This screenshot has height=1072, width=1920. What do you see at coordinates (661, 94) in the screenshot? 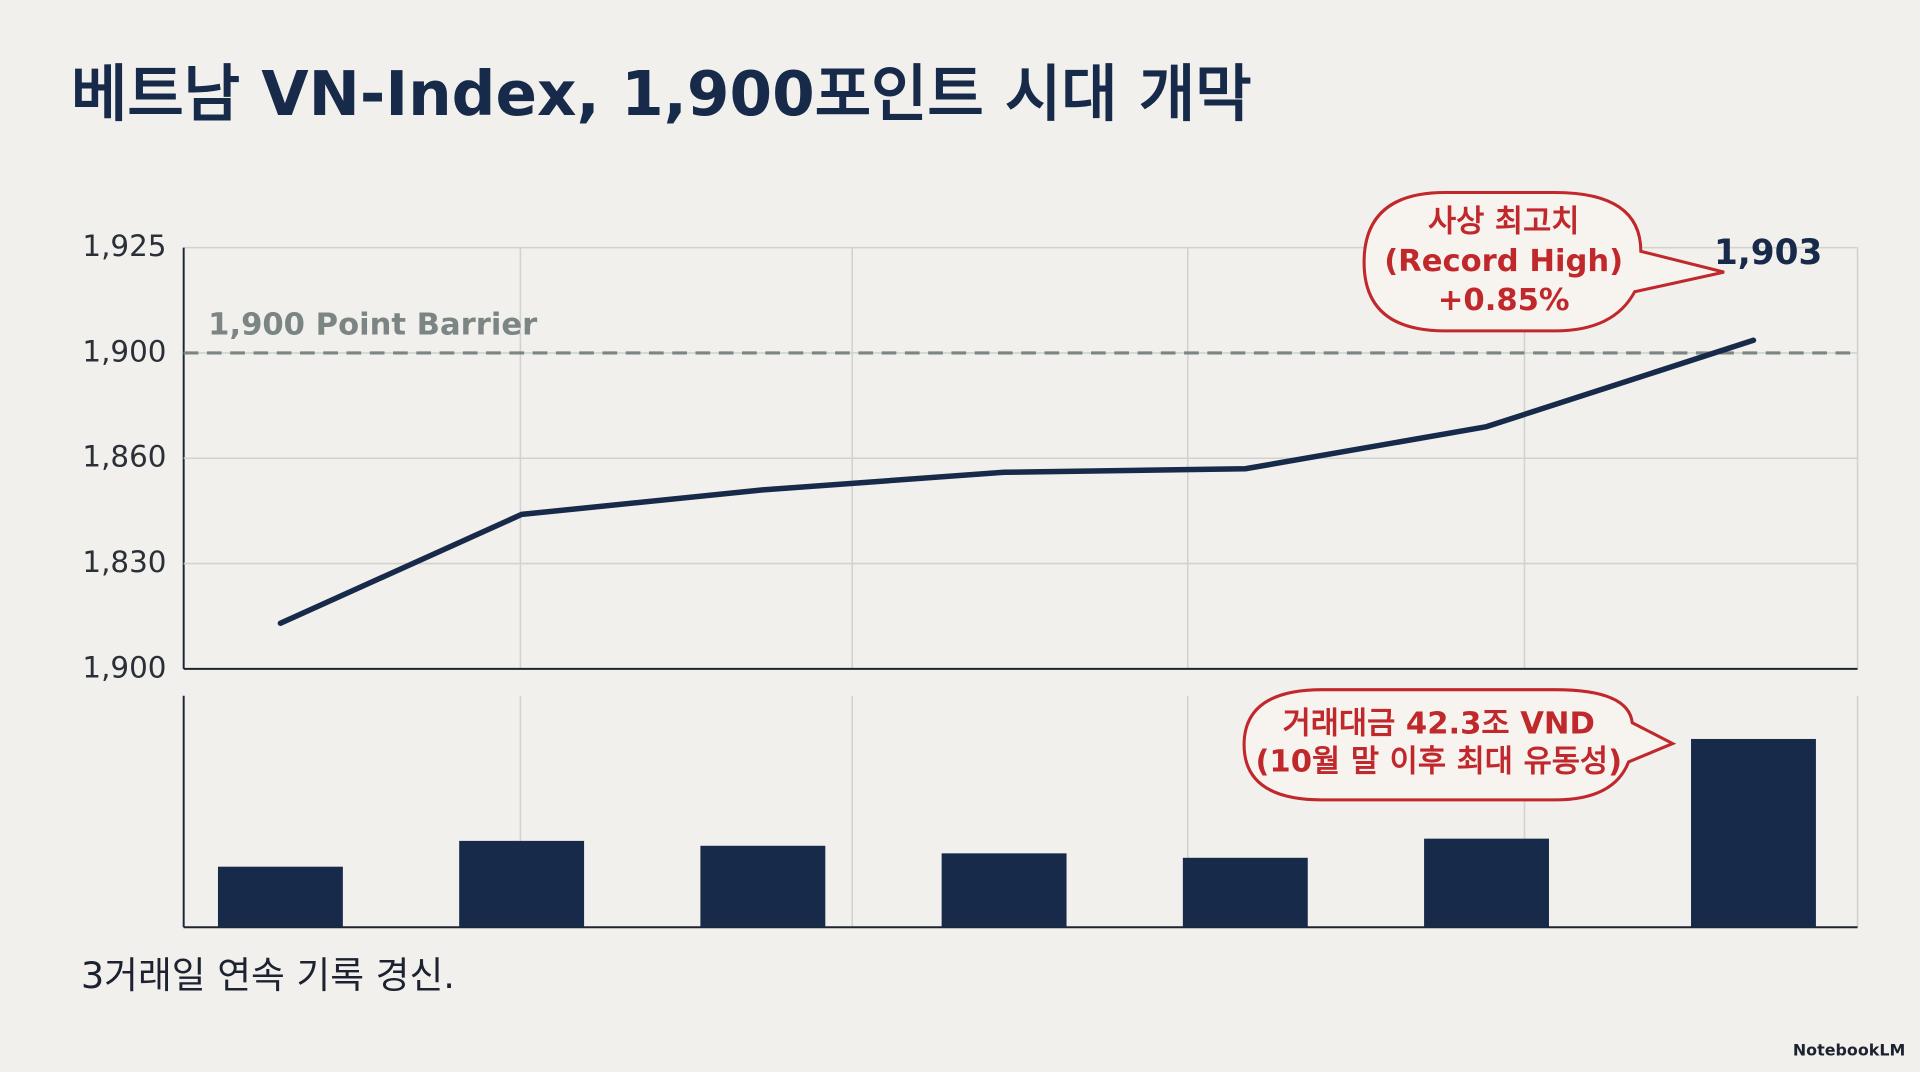
I see `title: 베트남 VN-Index, 1,900포인트 시대 개막` at bounding box center [661, 94].